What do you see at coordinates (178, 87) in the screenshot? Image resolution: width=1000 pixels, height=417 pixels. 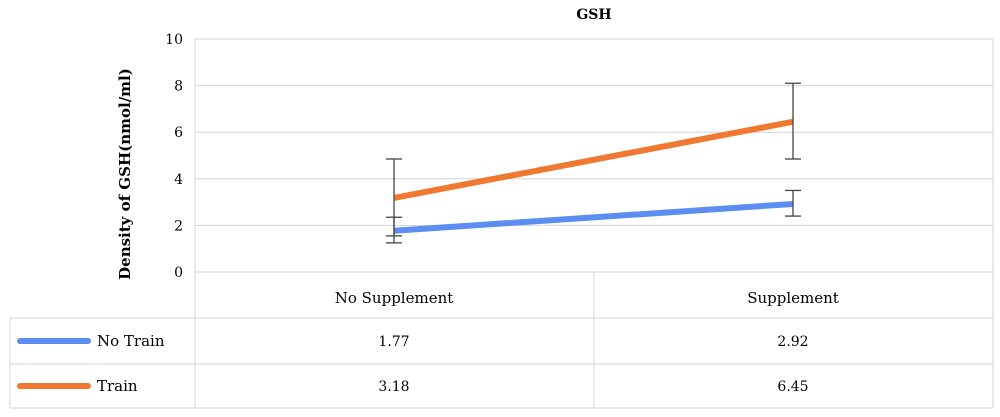 I see `y-tick-label: 8` at bounding box center [178, 87].